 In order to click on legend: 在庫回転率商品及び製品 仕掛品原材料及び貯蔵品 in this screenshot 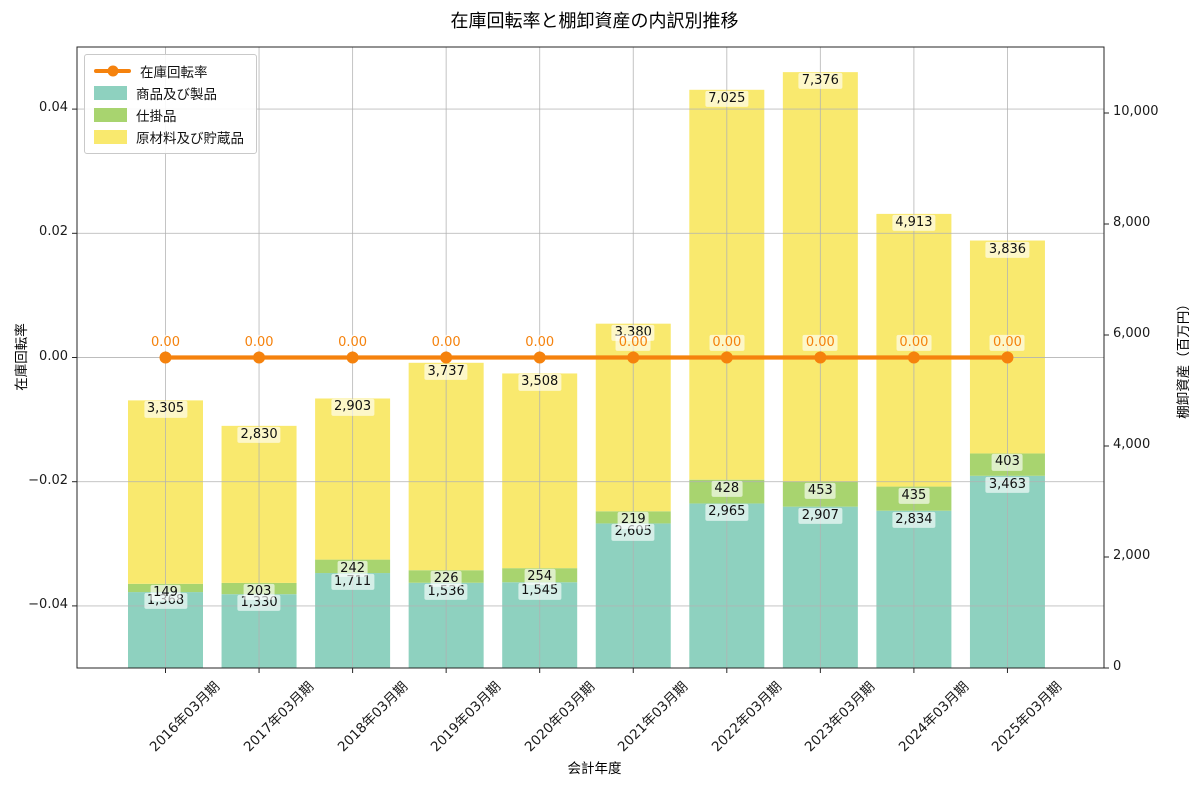, I will do `click(170, 104)`.